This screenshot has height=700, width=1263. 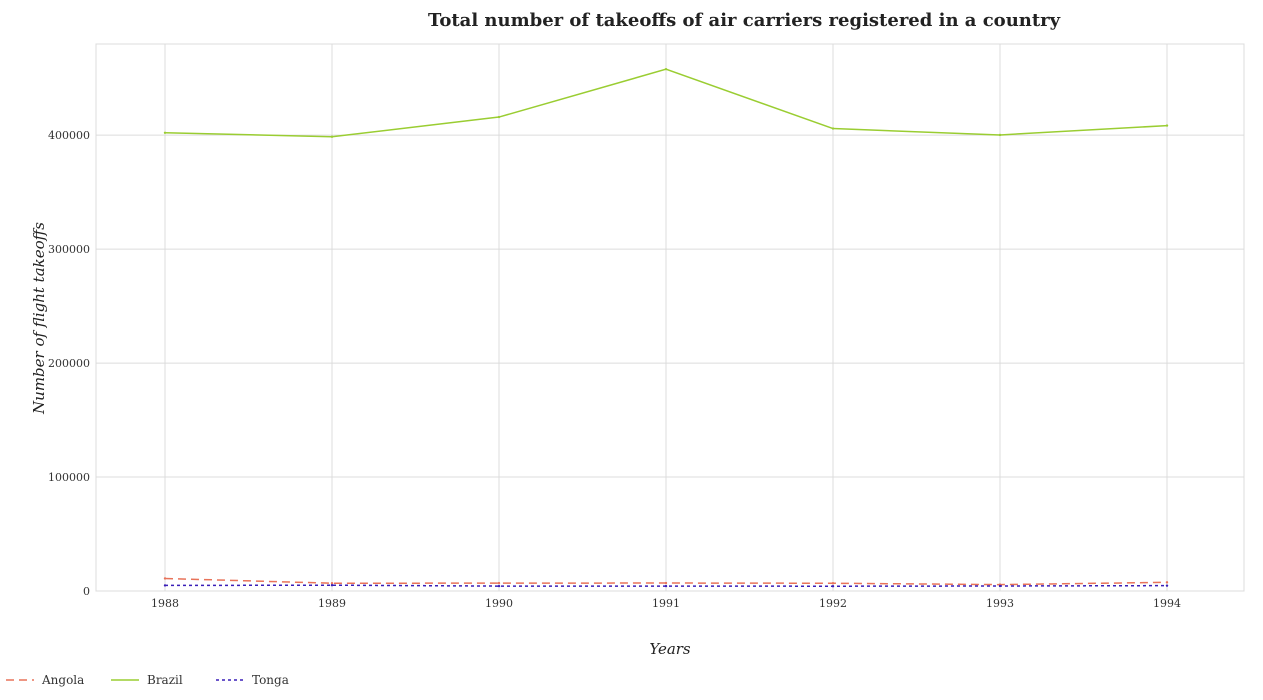 What do you see at coordinates (270, 680) in the screenshot?
I see `legend-label-tonga: Tonga` at bounding box center [270, 680].